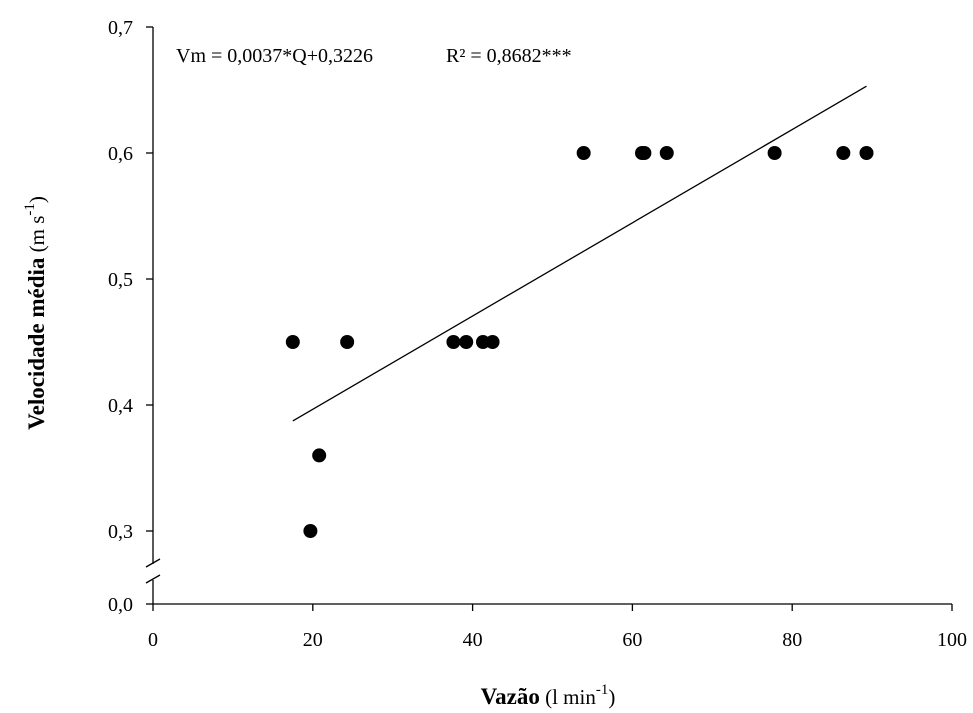 This screenshot has height=713, width=973. I want to click on x-axis-title-text: Vazão, so click(510, 696).